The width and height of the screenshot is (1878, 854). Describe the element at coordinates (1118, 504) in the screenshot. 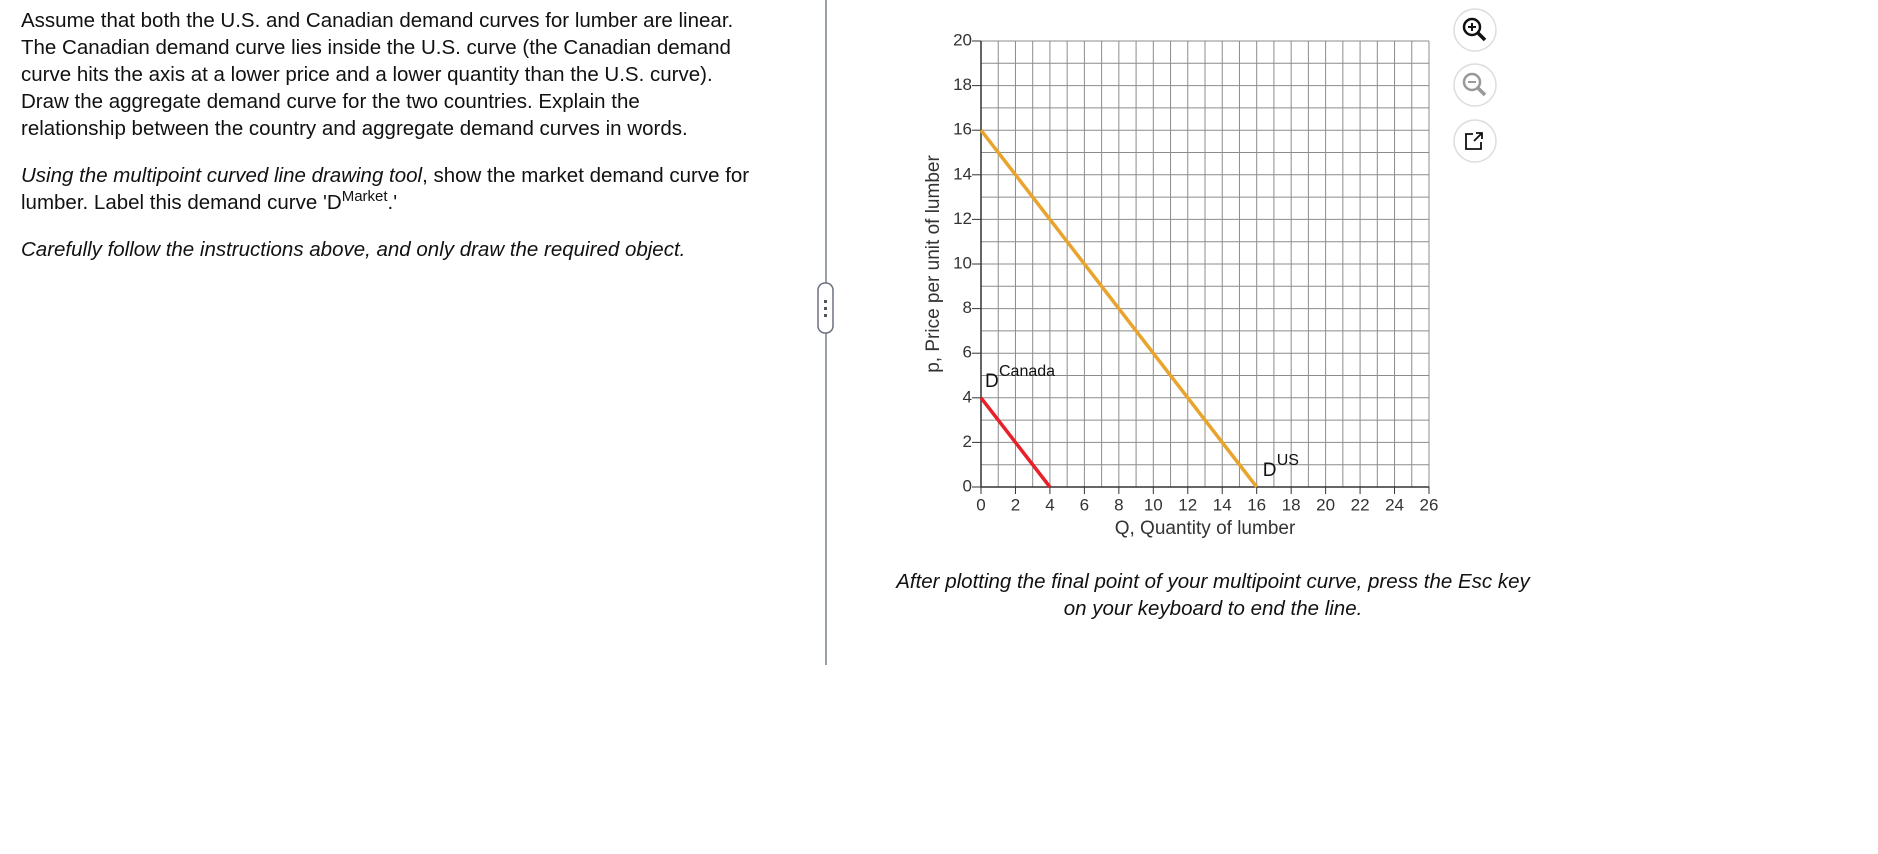

I see `x-tick-label: 8` at that location.